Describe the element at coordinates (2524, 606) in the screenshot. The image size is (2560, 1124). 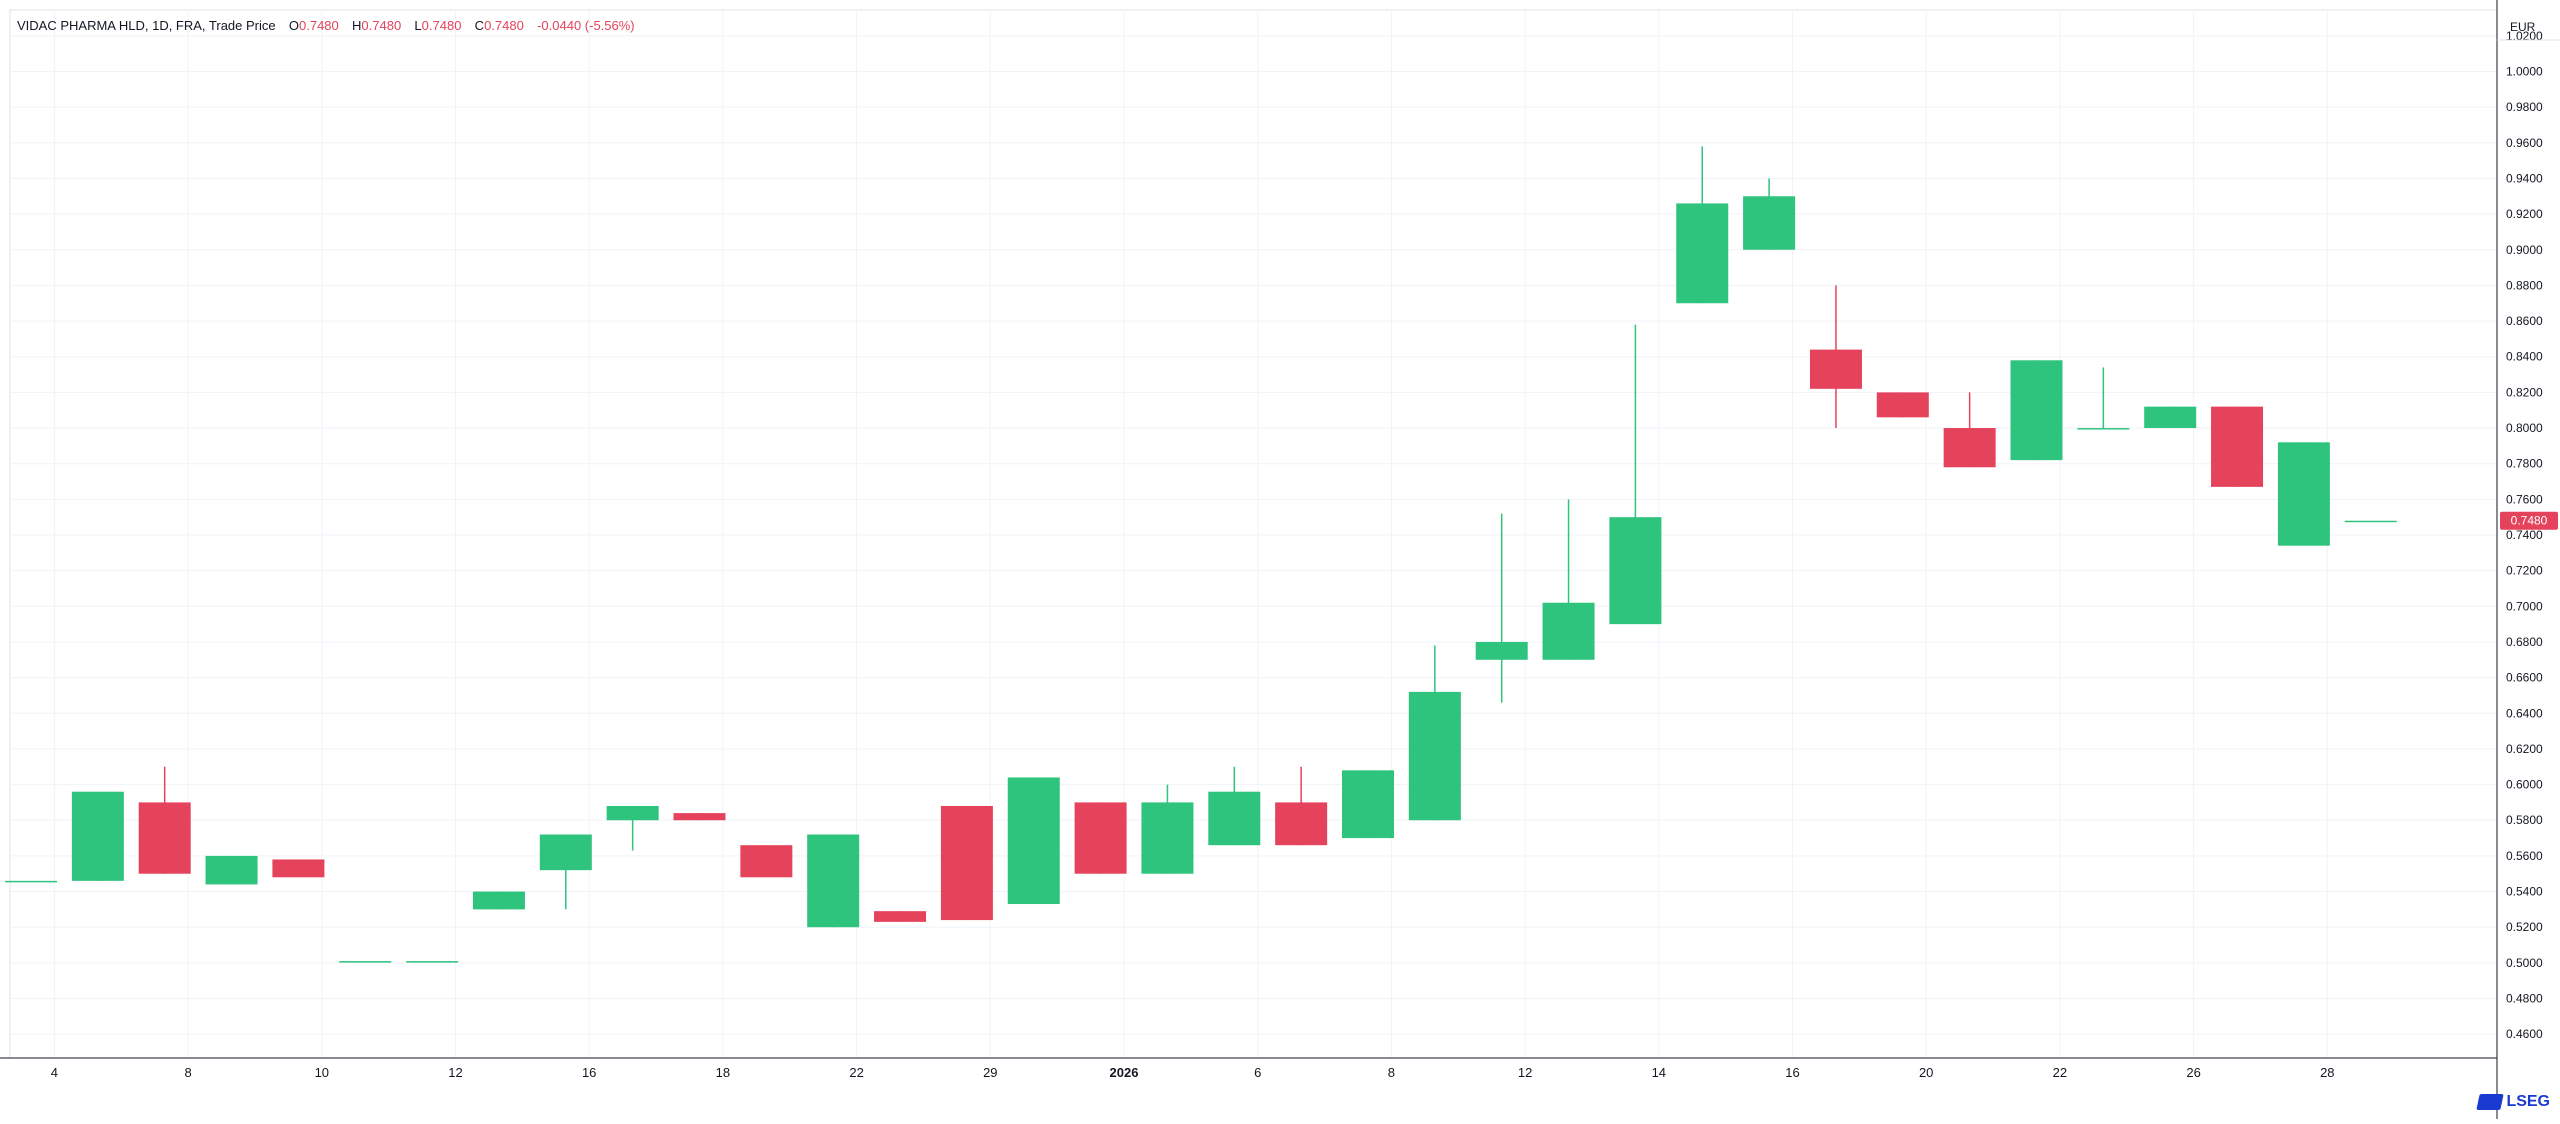
I see `y-tick-label: 0.7000` at that location.